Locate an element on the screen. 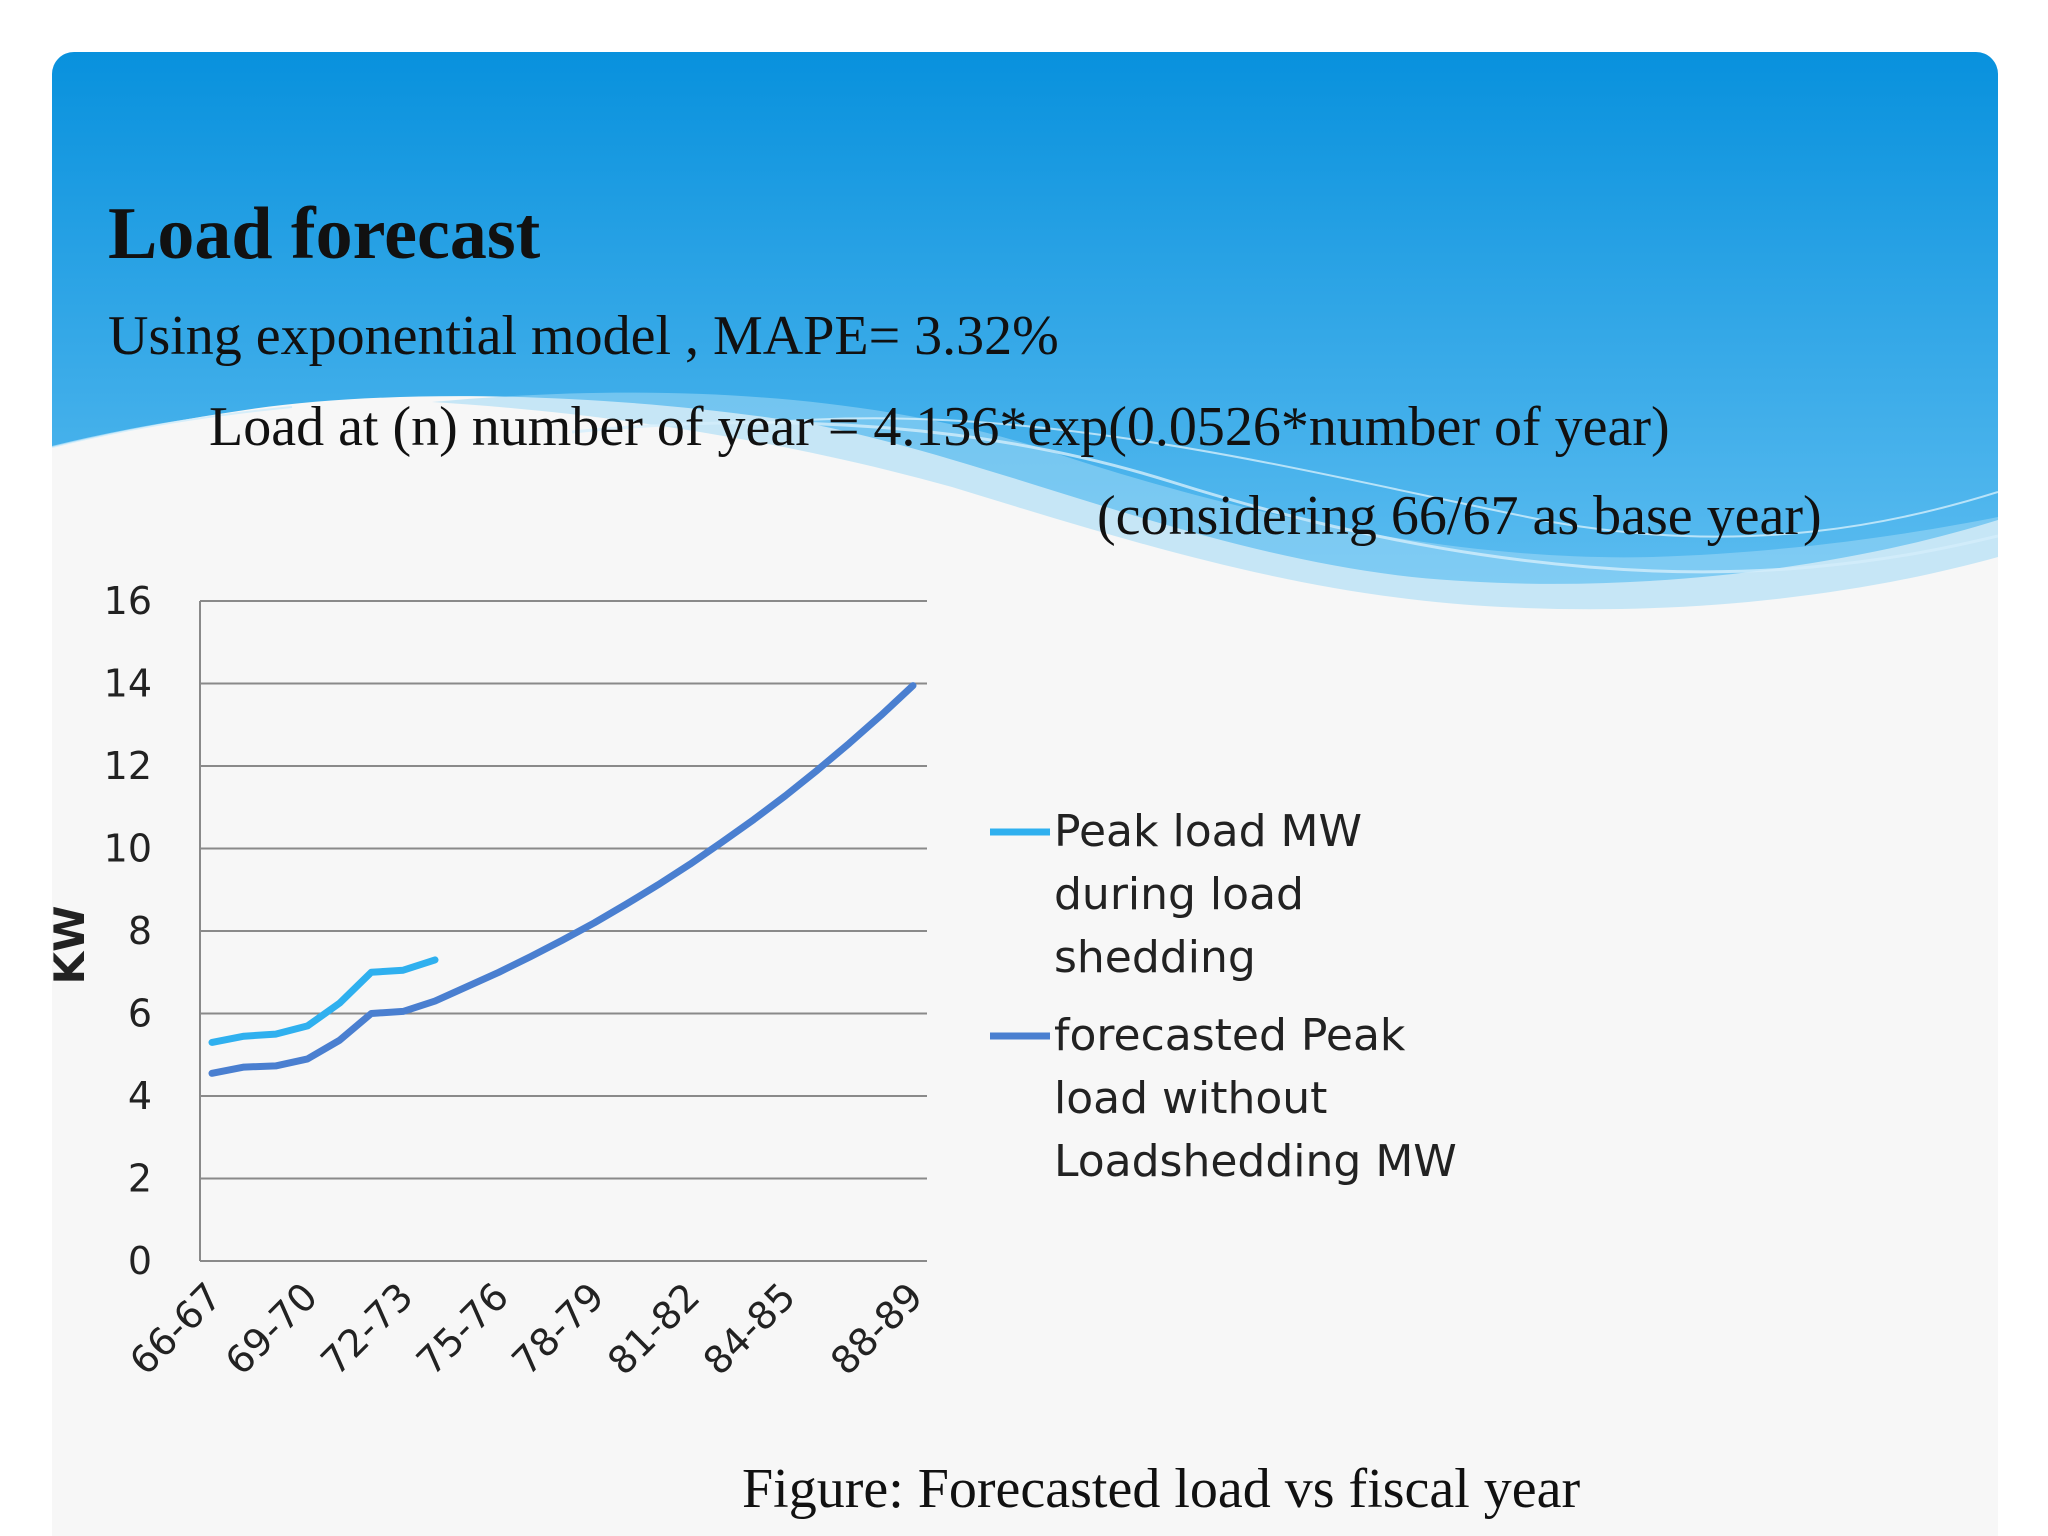  y-tick-labels: 0 2 4 6 8 10 12 14 16 is located at coordinates (128, 931).